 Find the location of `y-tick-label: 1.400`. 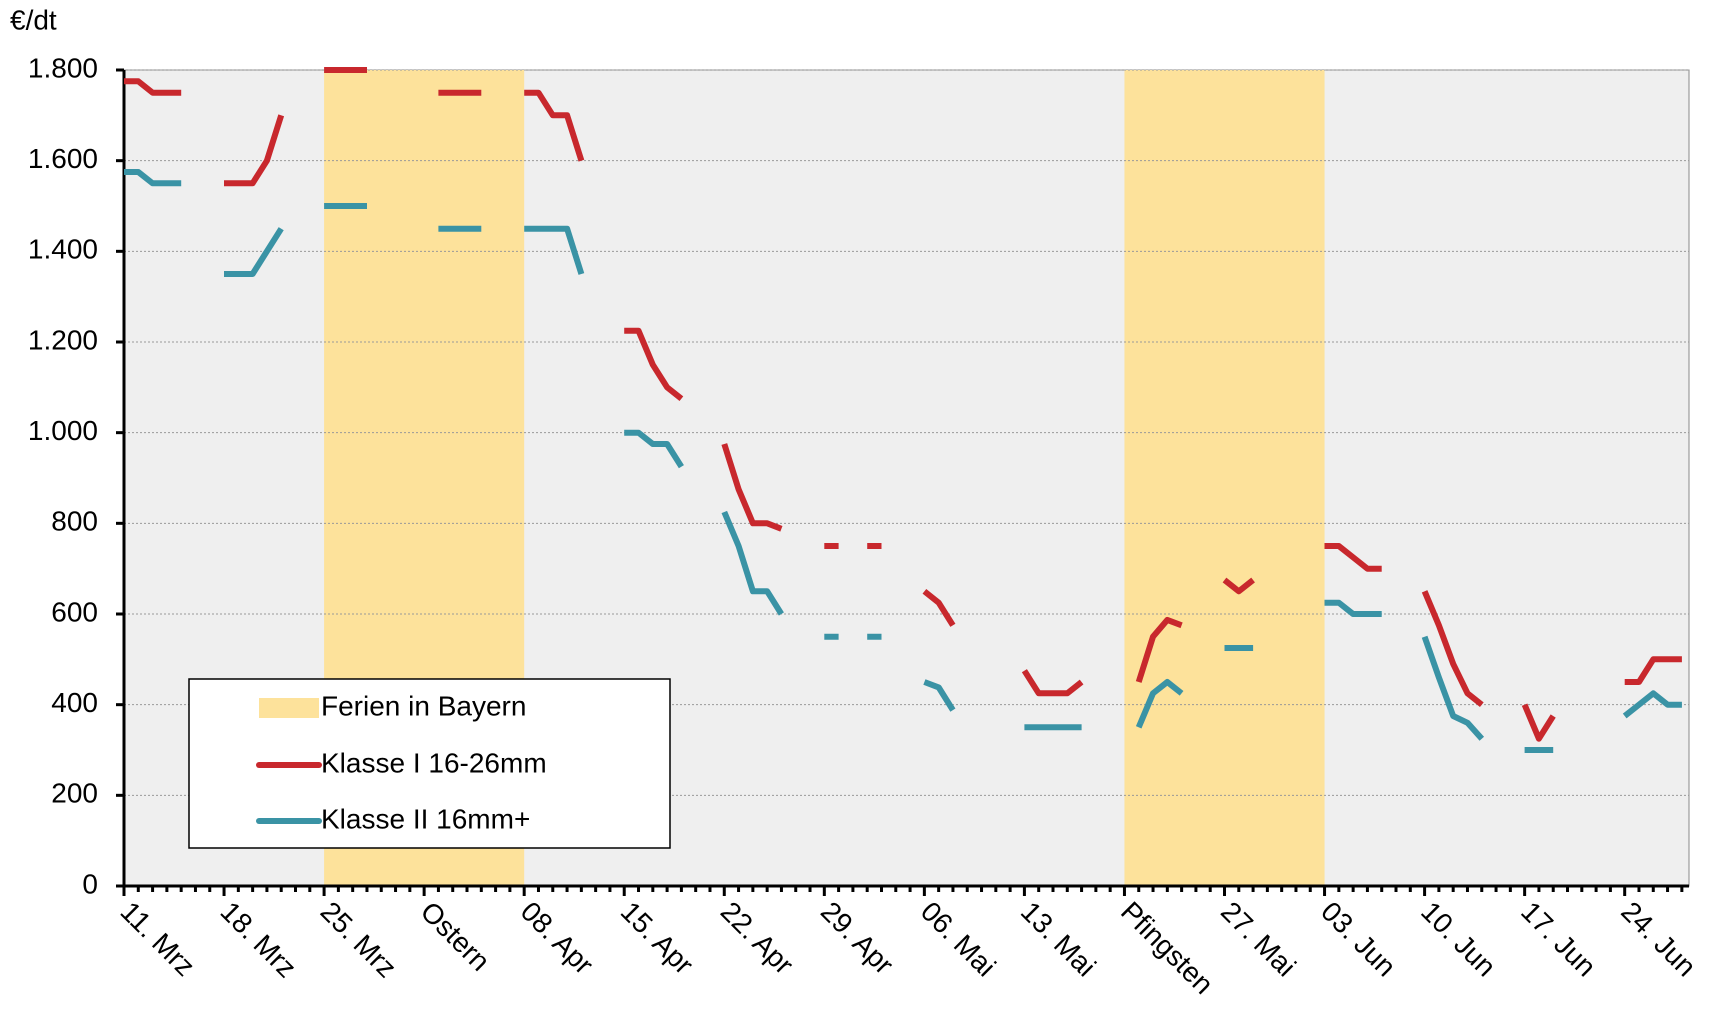

y-tick-label: 1.400 is located at coordinates (63, 249).